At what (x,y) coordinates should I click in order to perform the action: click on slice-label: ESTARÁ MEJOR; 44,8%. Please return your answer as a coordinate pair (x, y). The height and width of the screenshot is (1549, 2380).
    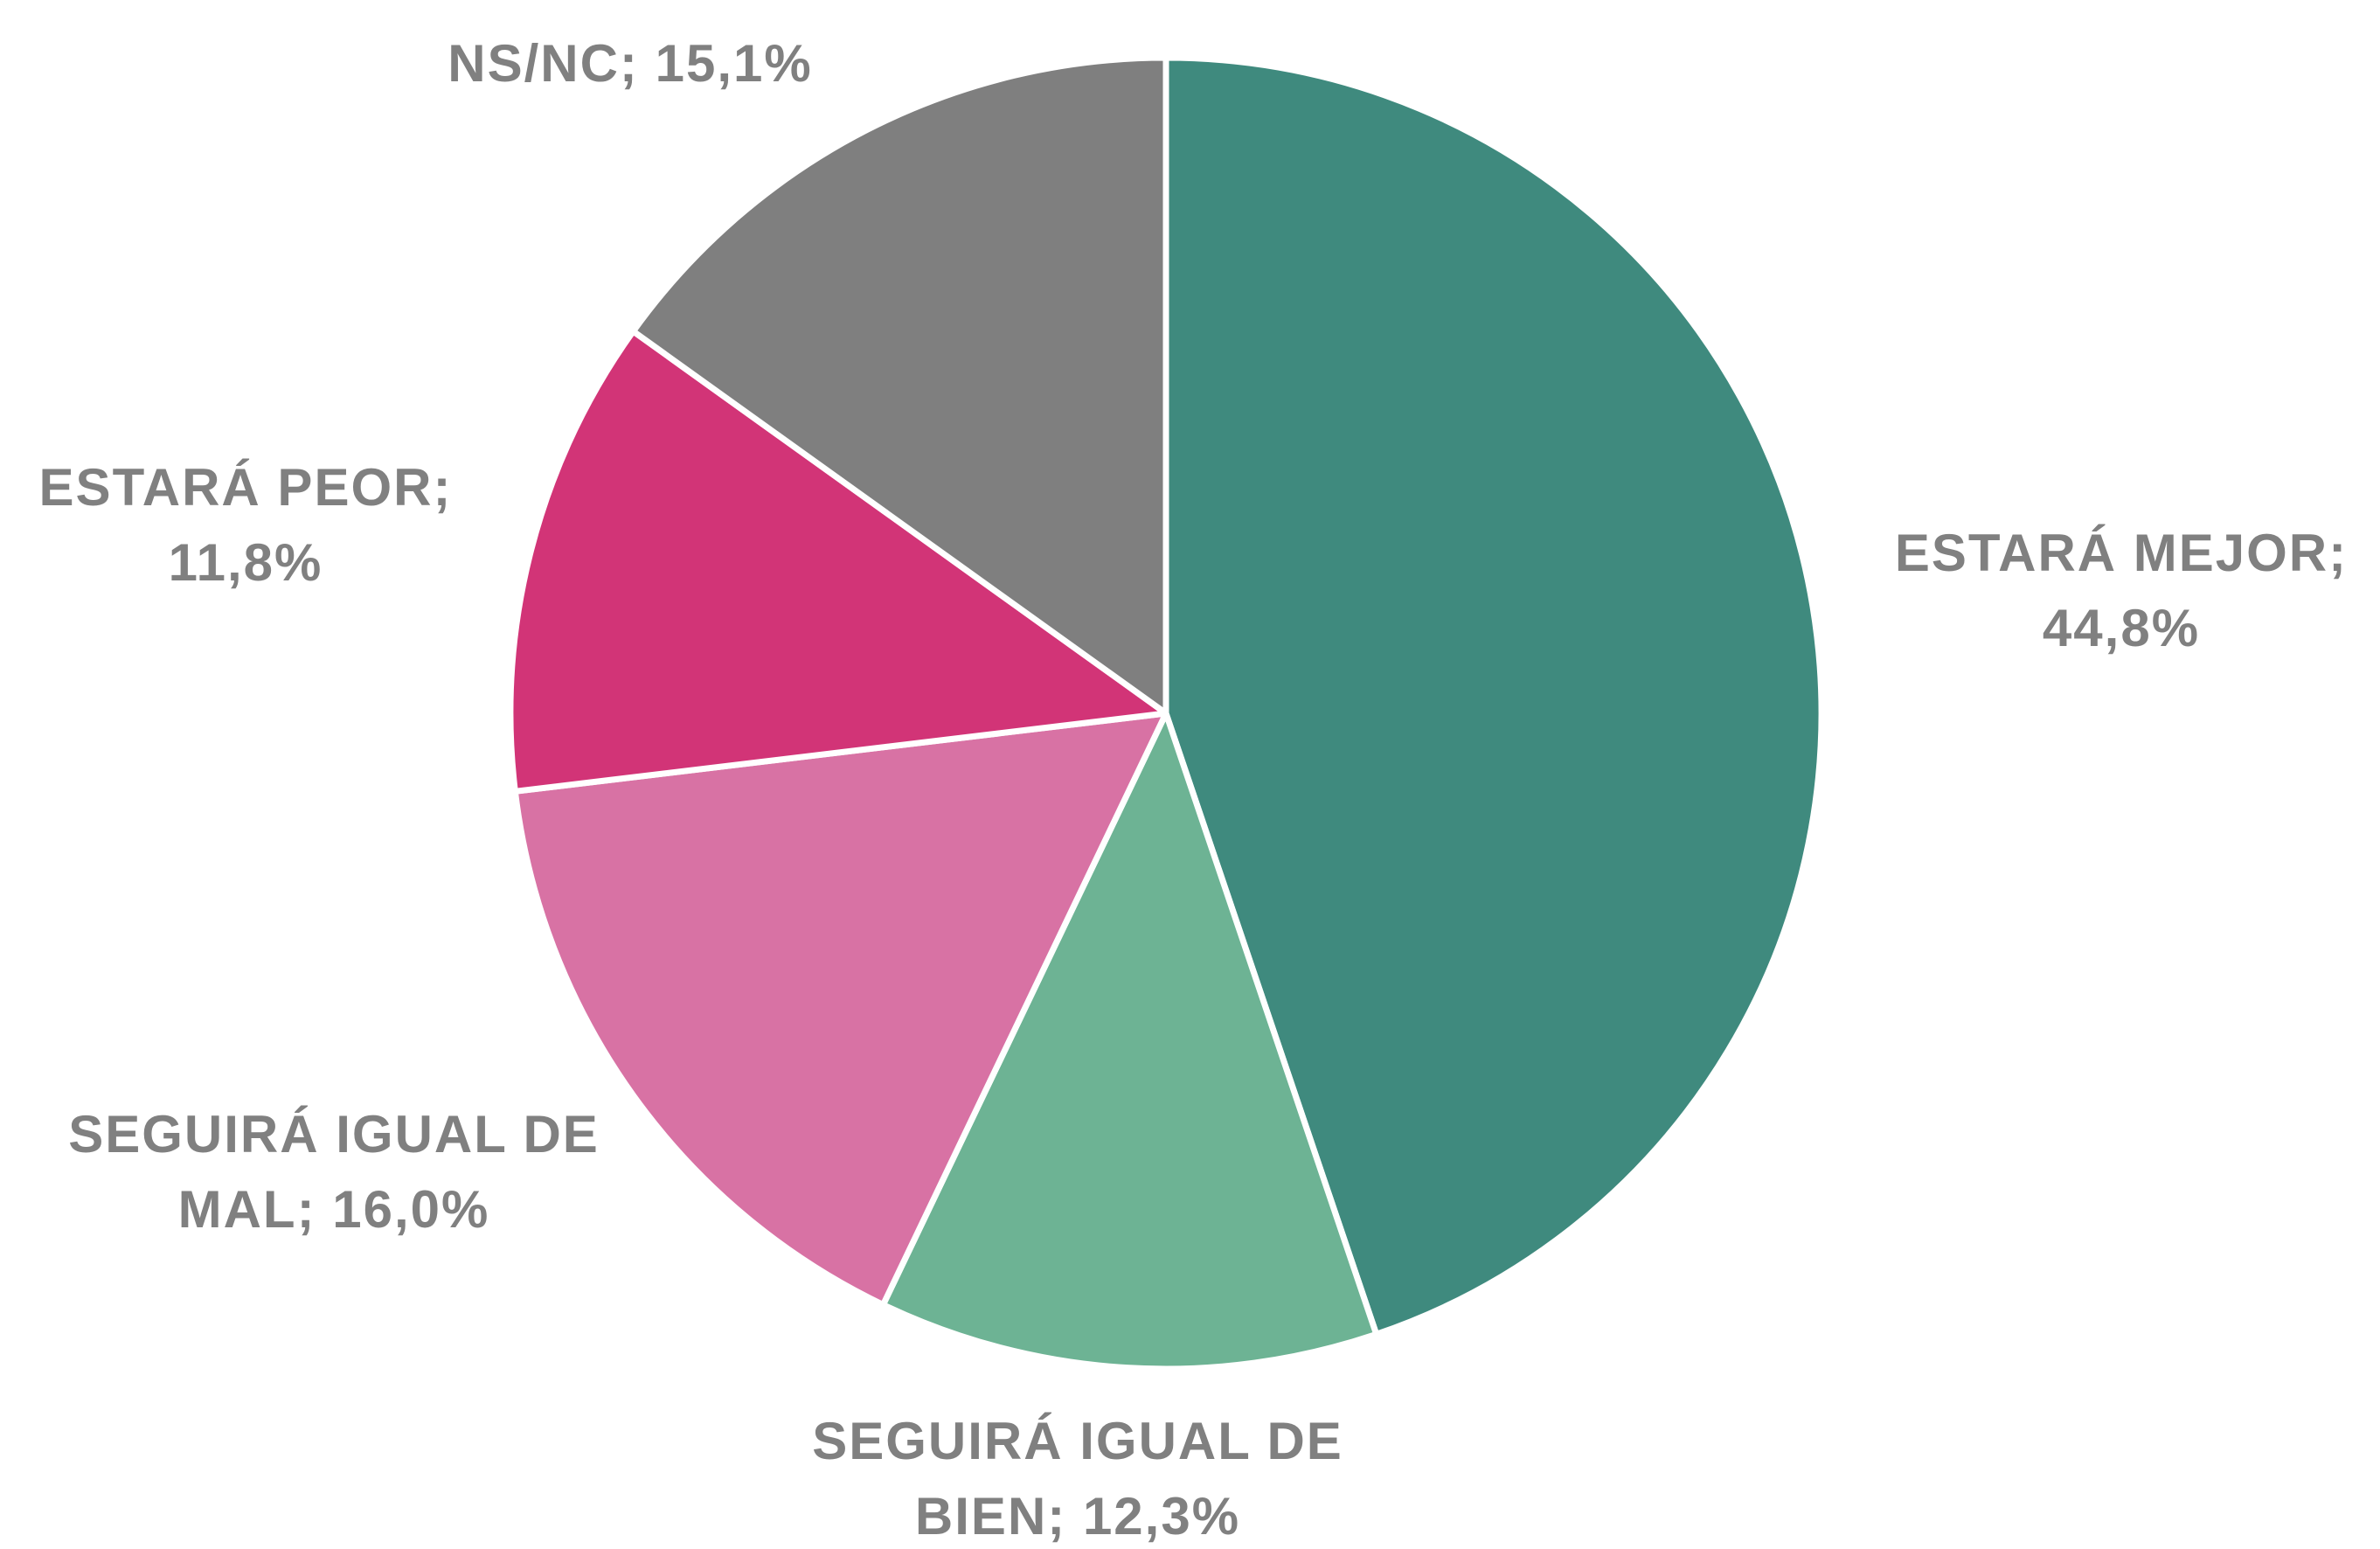
    Looking at the image, I should click on (2115, 591).